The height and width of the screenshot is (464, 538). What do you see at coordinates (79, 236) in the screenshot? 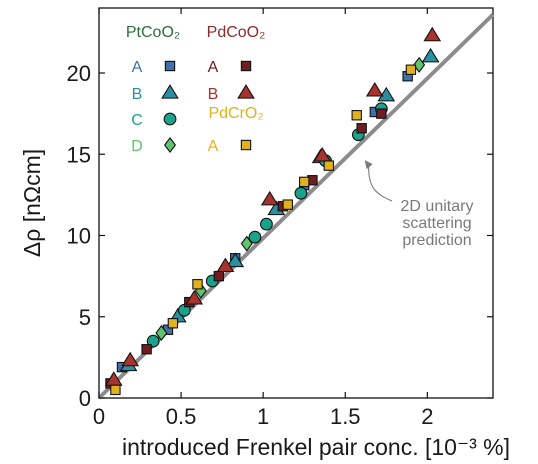
I see `y-tick-label: 10` at bounding box center [79, 236].